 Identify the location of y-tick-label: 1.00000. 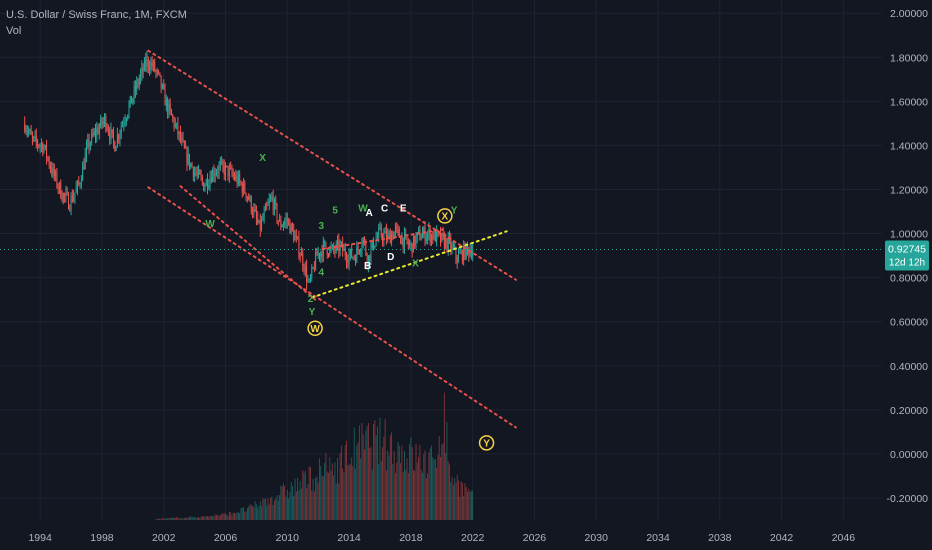
(909, 235).